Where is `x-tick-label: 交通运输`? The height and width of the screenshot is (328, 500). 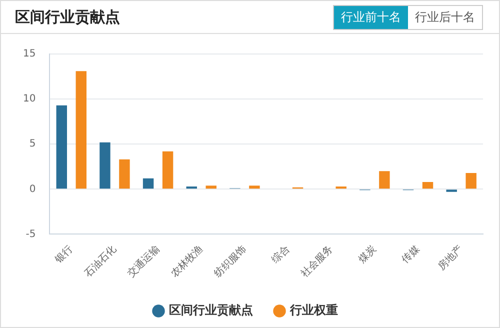 x-tick-label: 交通运输 is located at coordinates (143, 261).